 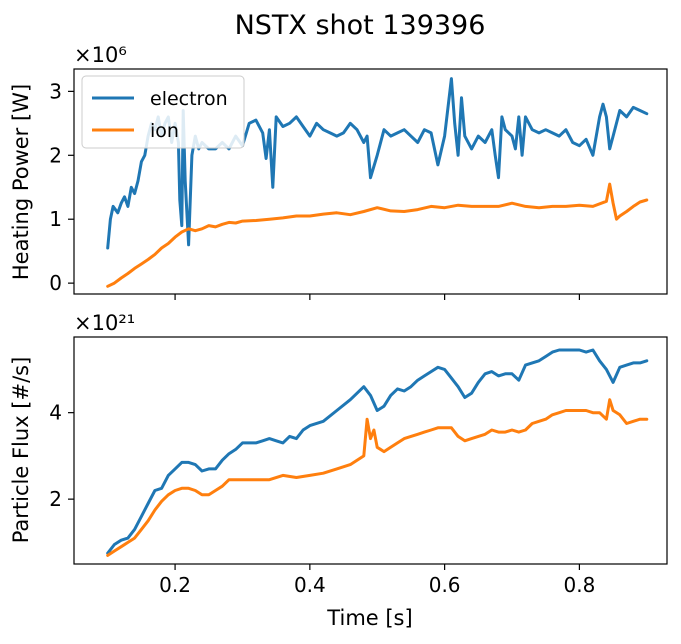 I want to click on legend-electron-label: electron, so click(x=189, y=99).